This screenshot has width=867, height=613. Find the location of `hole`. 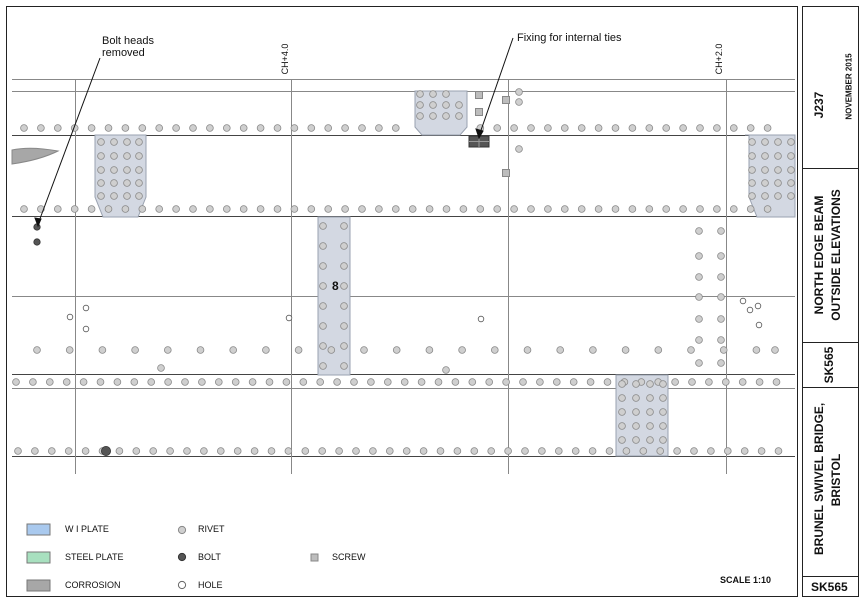

hole is located at coordinates (759, 325).